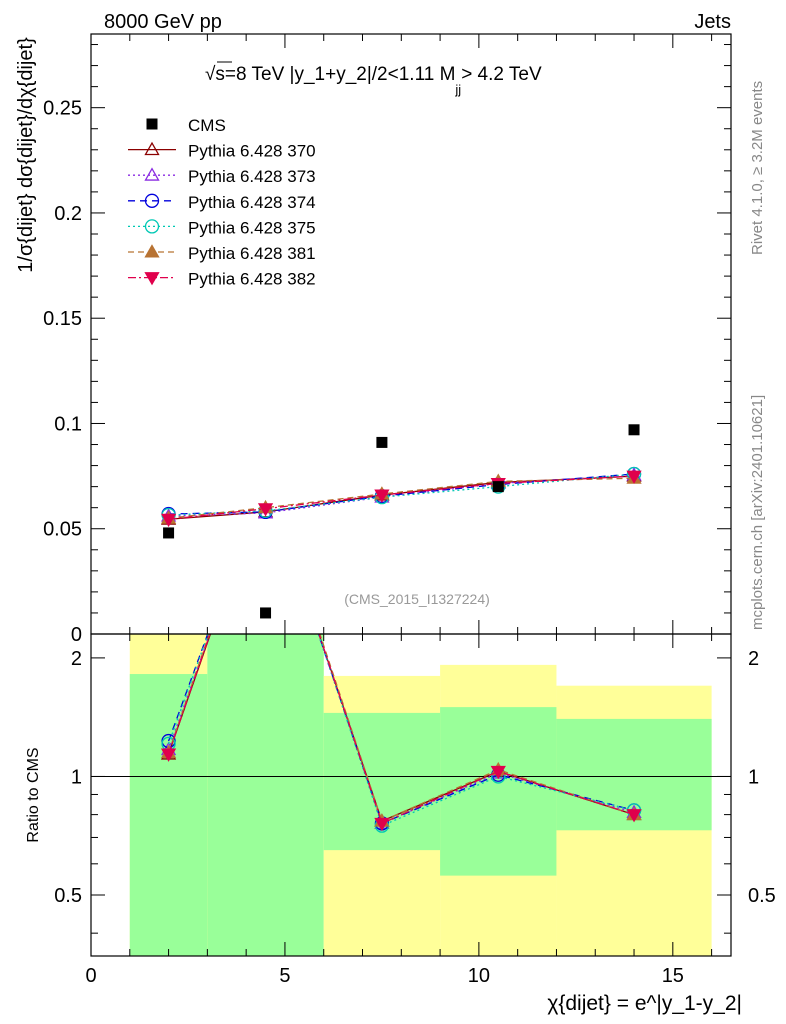 This screenshot has height=1024, width=786. Describe the element at coordinates (62, 109) in the screenshot. I see `y-tick-label-main: 0.25` at that location.